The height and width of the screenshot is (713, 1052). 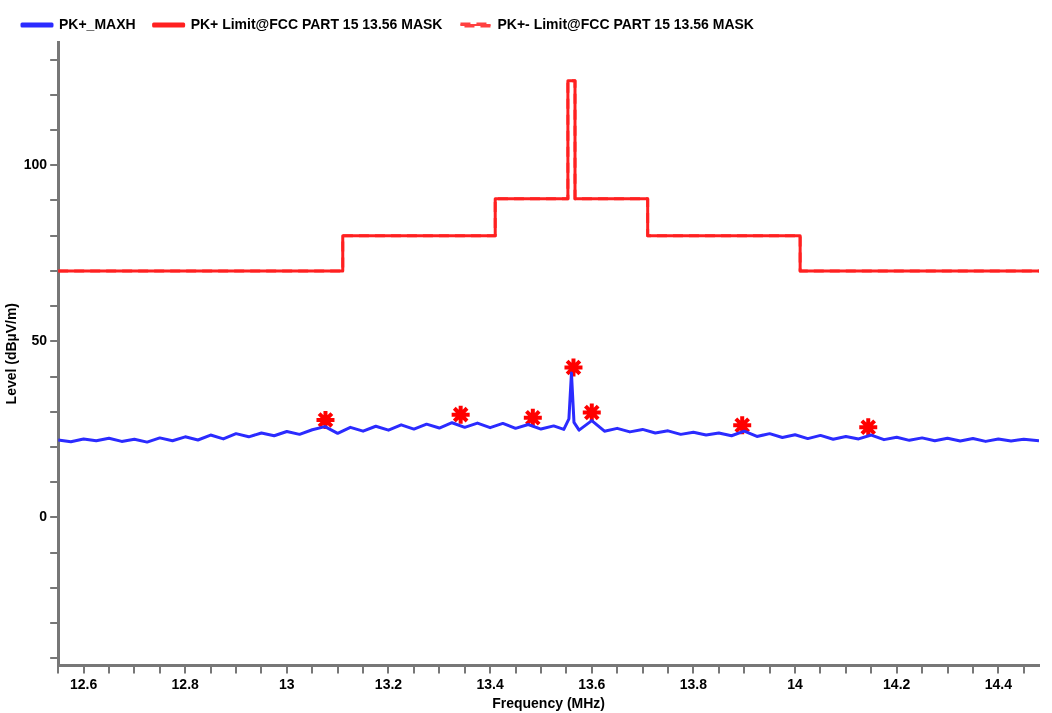 I want to click on x-tick-label: 14.4, so click(x=998, y=683).